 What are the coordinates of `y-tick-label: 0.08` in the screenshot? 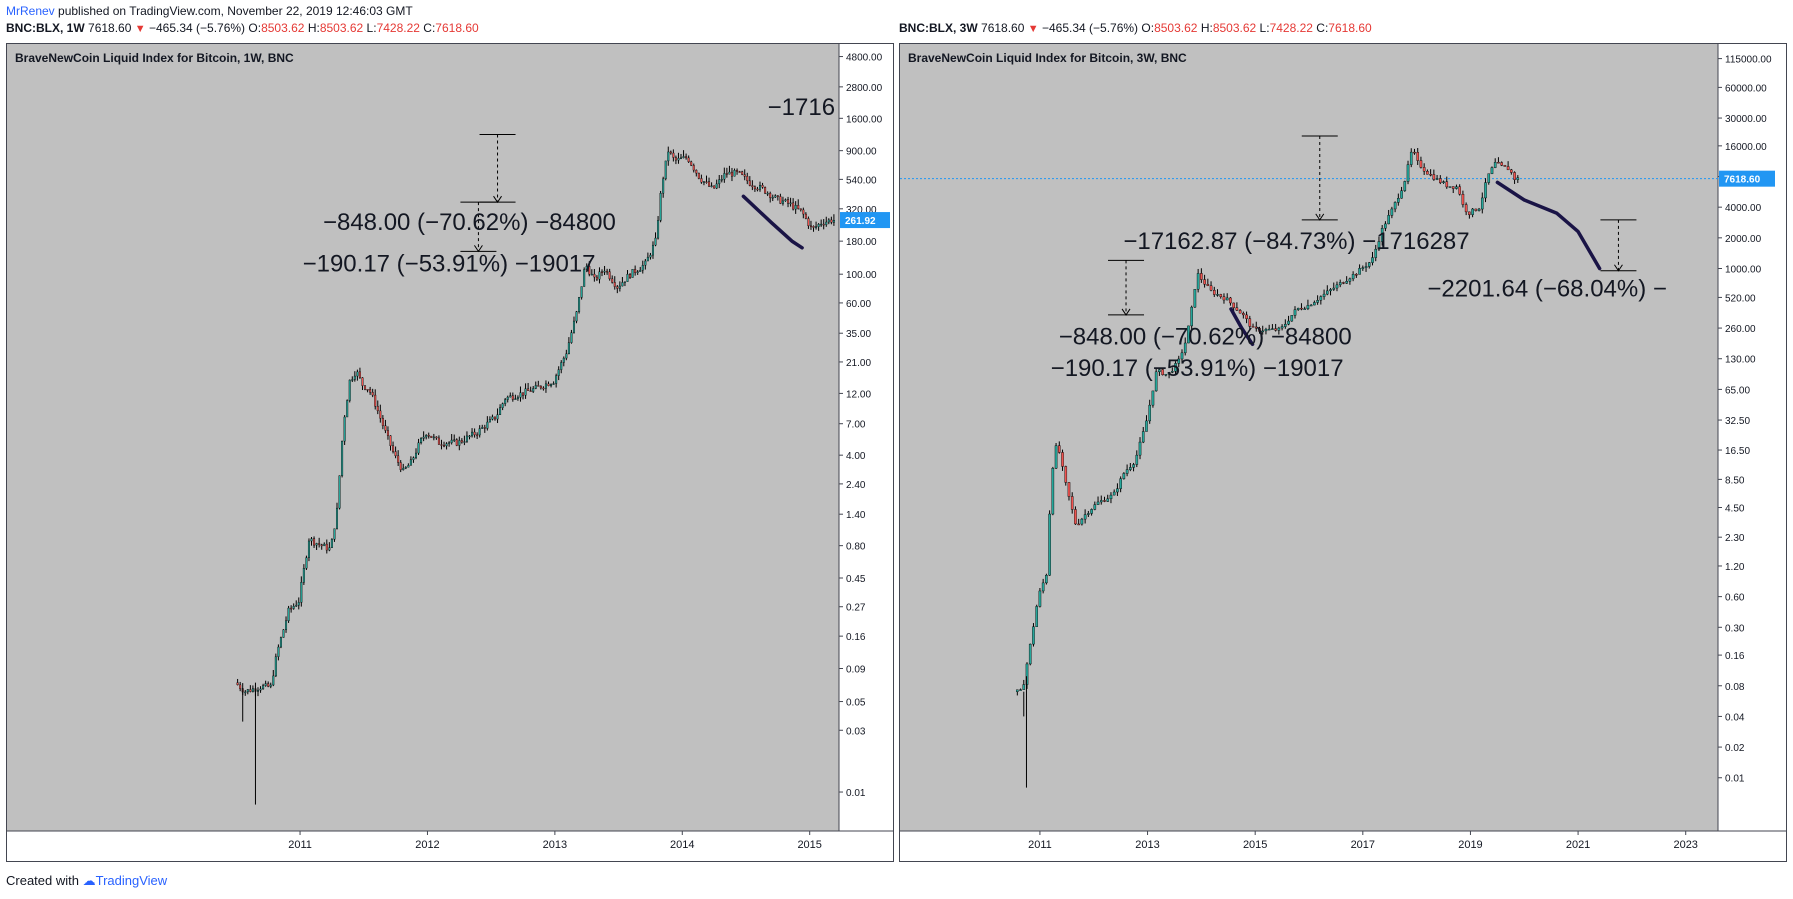 It's located at (1735, 687).